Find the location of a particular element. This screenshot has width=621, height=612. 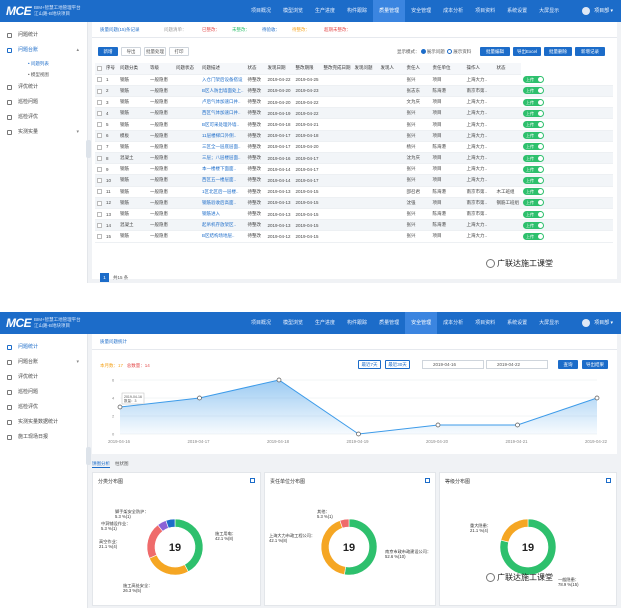

nav-item: 模型浏览 is located at coordinates (293, 11).